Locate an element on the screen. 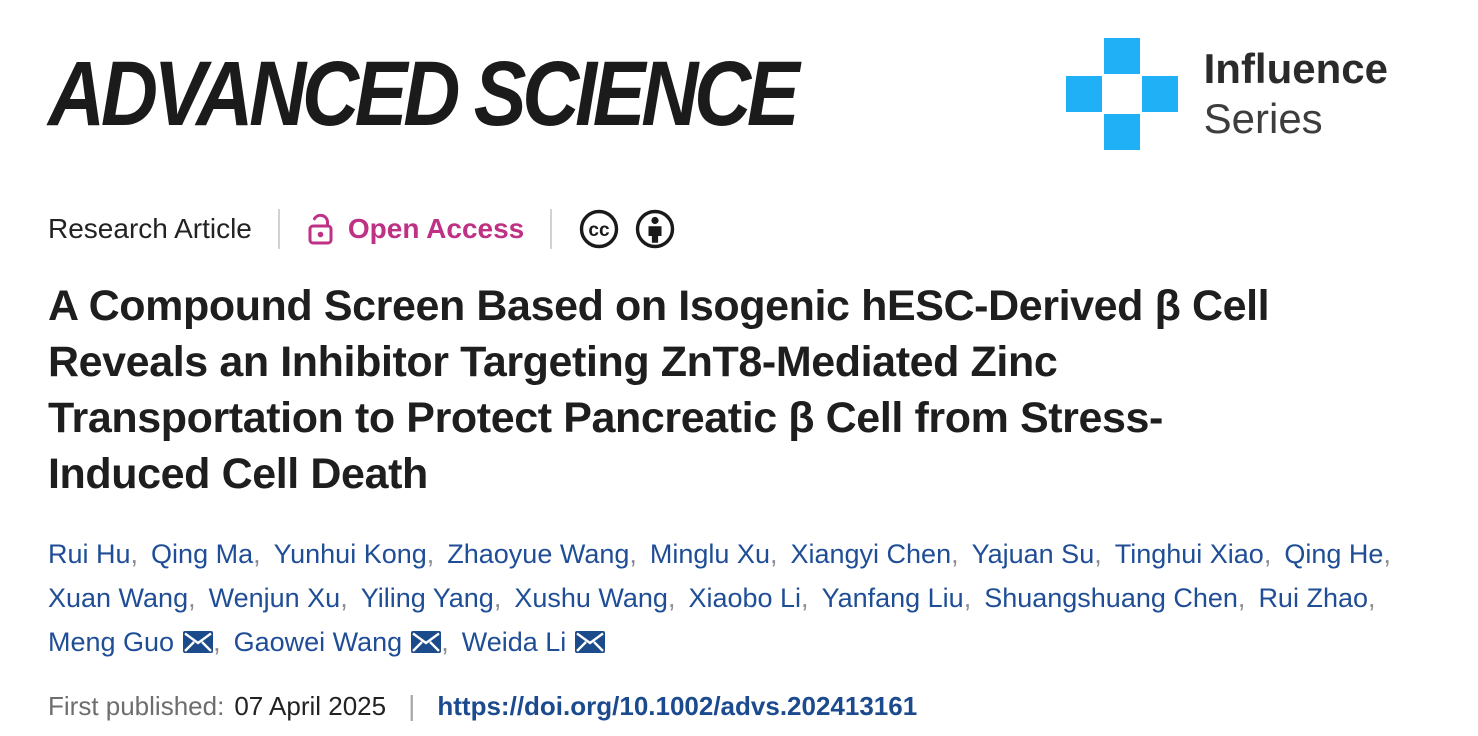 This screenshot has height=736, width=1478. author-name-link: Rui Zhao is located at coordinates (1313, 598).